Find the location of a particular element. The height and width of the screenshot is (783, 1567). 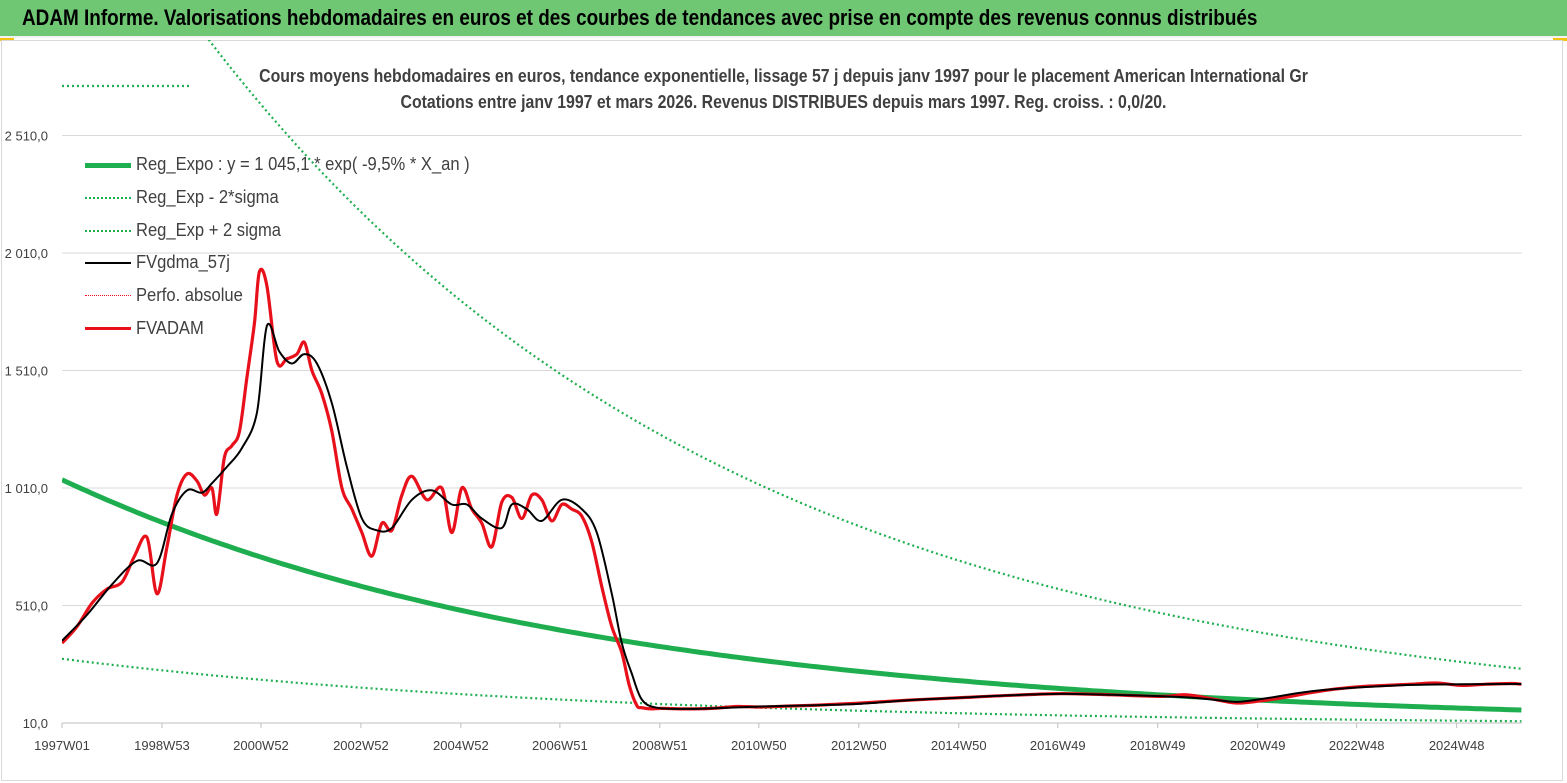

x-tick-label: 2014W50 is located at coordinates (959, 745).